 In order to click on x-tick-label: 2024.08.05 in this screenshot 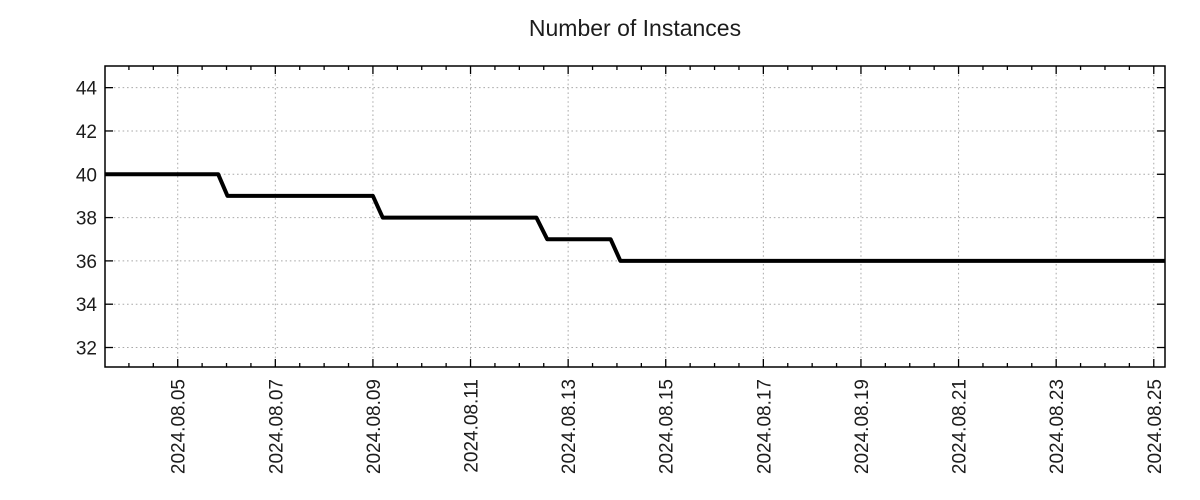, I will do `click(179, 426)`.